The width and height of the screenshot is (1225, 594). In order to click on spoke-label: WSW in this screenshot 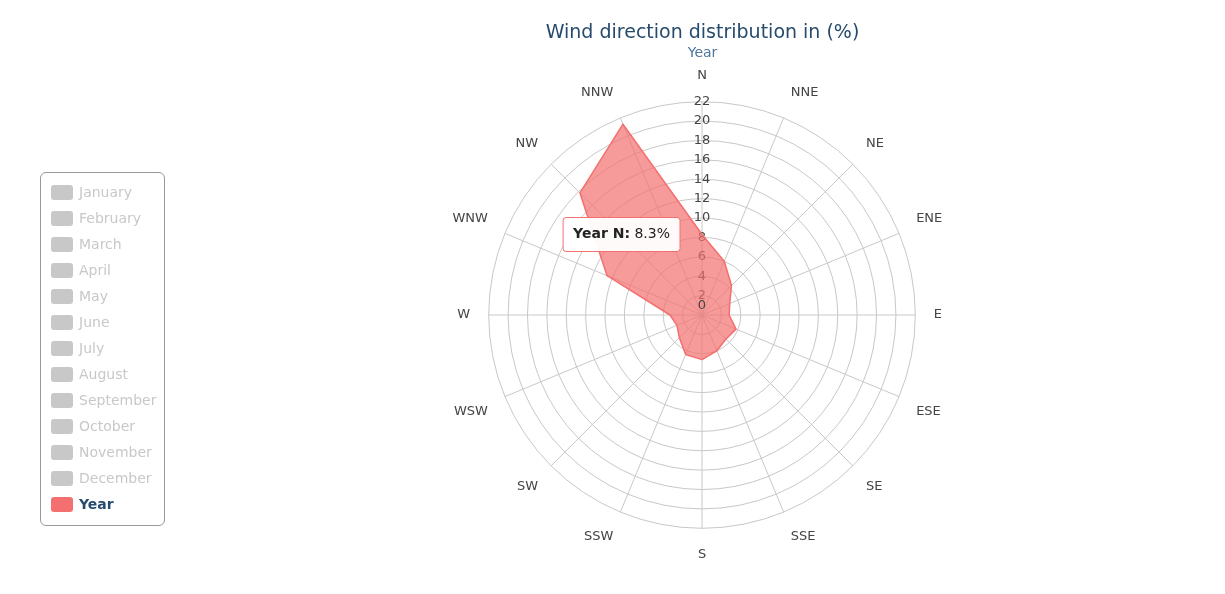, I will do `click(470, 410)`.